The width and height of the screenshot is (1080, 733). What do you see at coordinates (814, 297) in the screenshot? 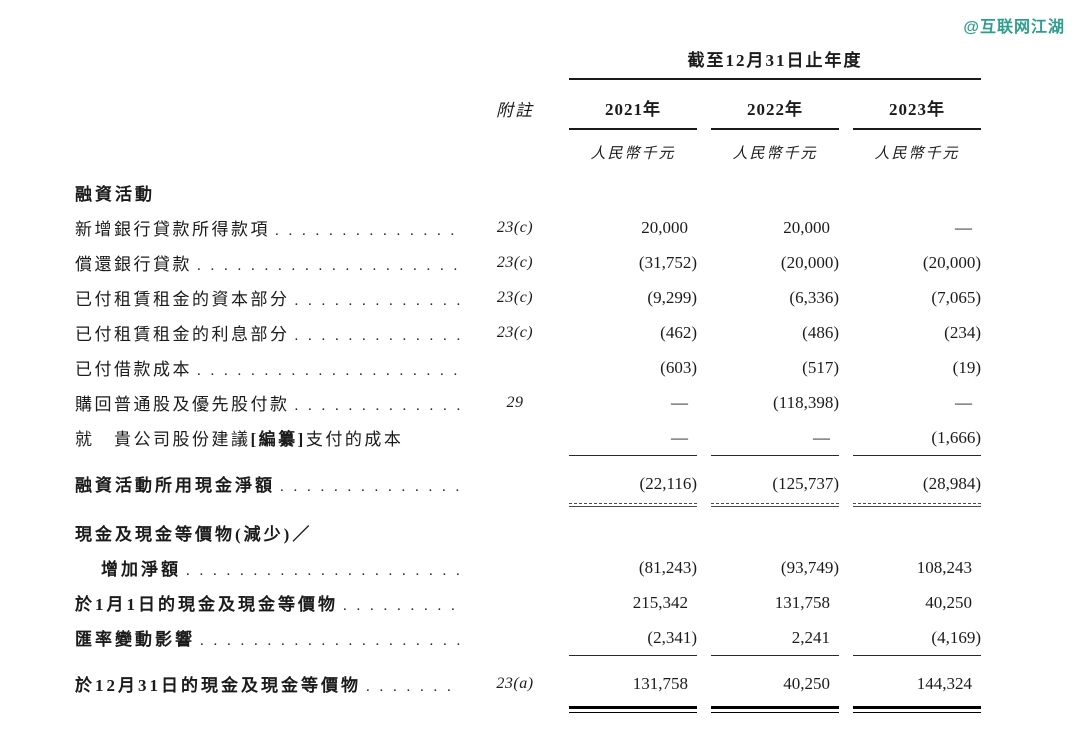
I see `value-2022: (6,336)` at bounding box center [814, 297].